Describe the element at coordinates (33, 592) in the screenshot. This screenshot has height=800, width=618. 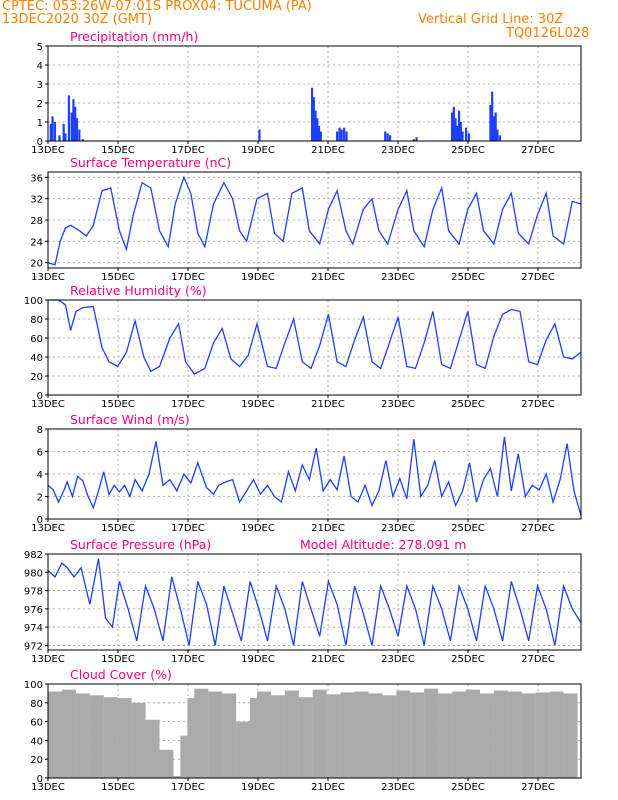
I see `y-tick-label: 978` at that location.